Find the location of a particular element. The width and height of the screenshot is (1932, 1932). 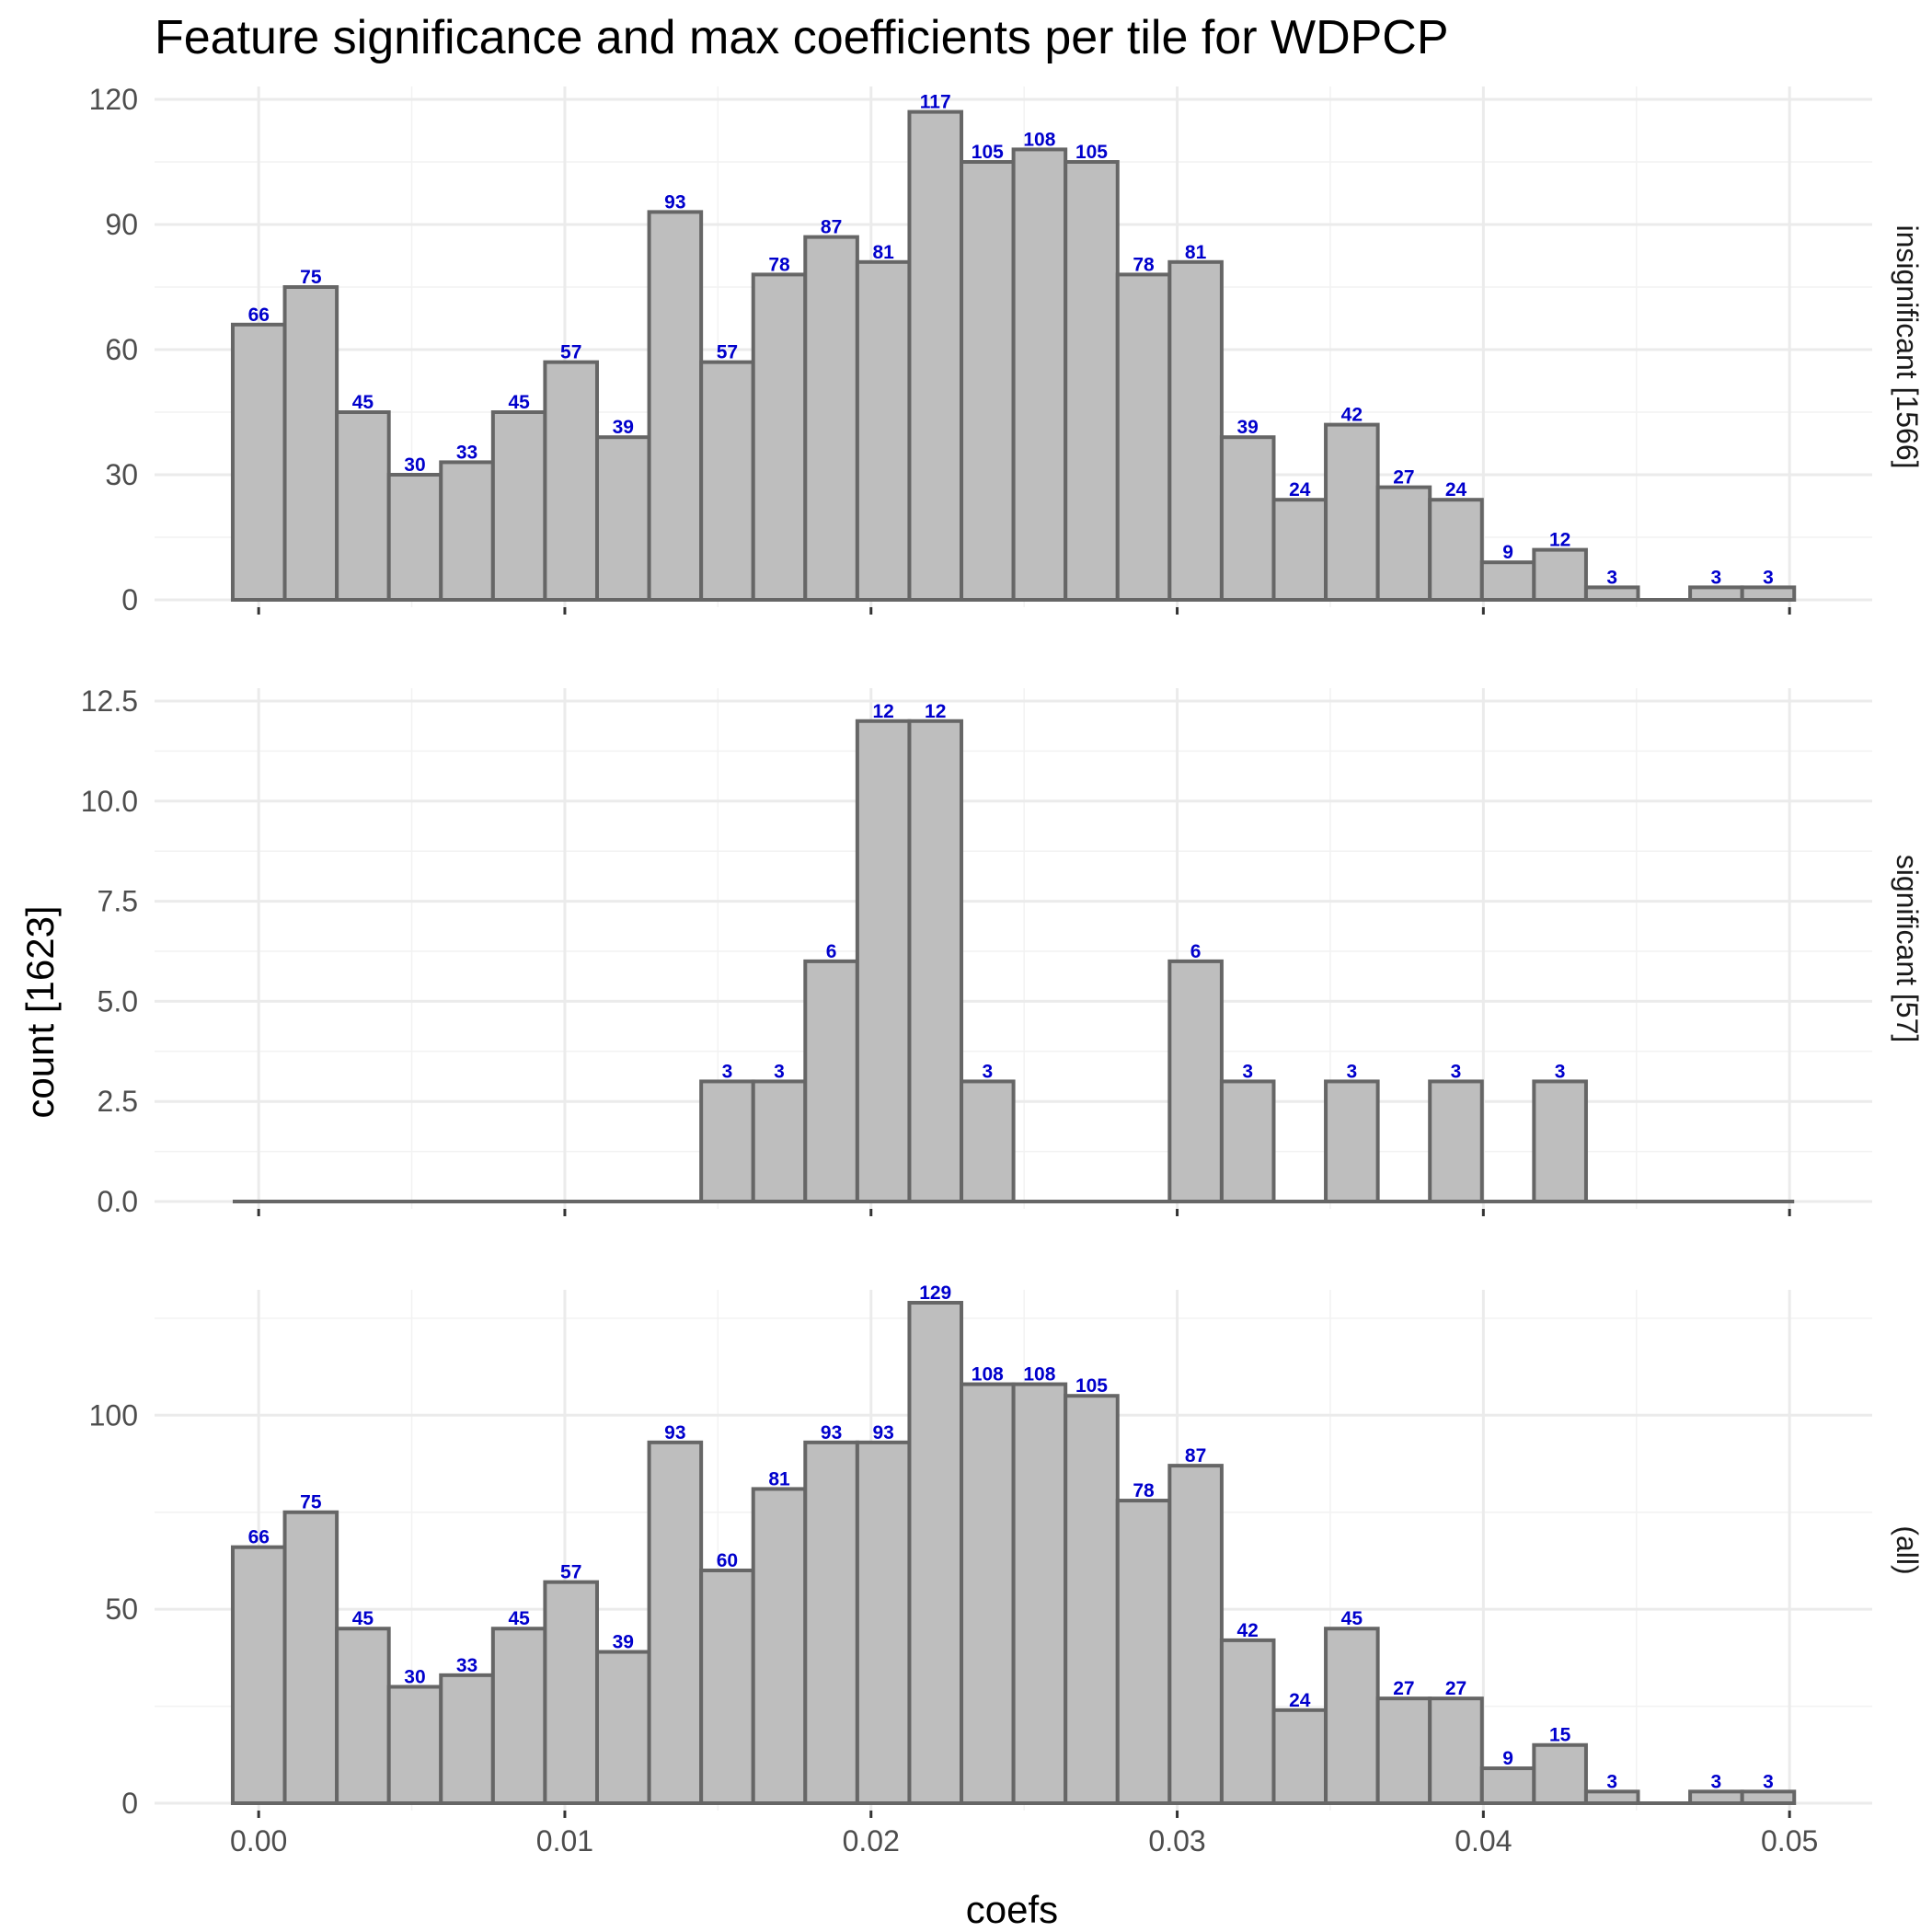

x-tick-label: 0.01 is located at coordinates (564, 1840).